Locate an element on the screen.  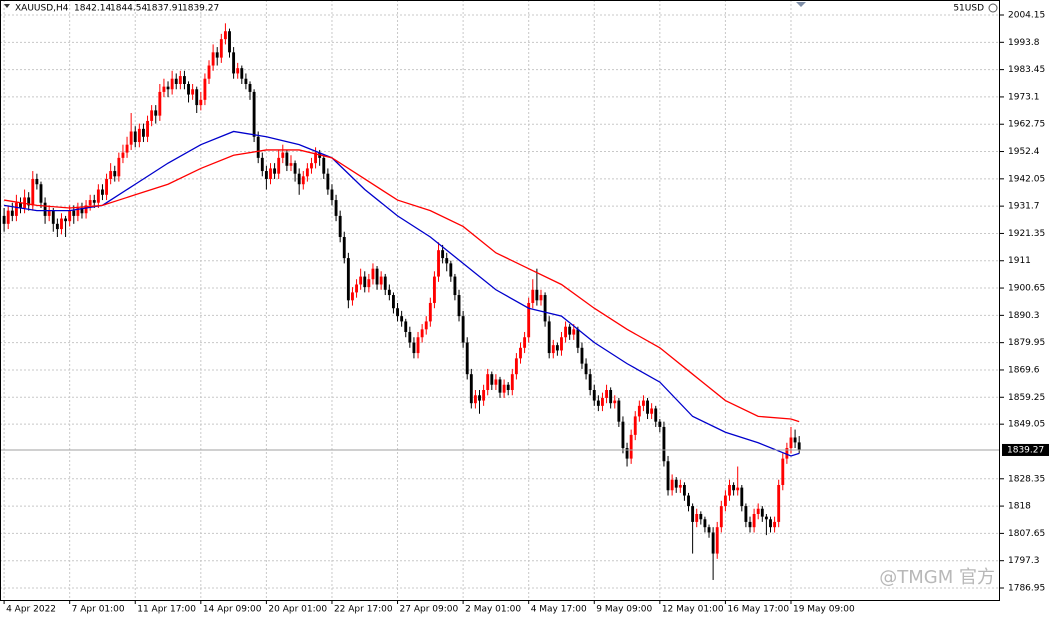
y-tick-label: 1828.35 is located at coordinates (1026, 479).